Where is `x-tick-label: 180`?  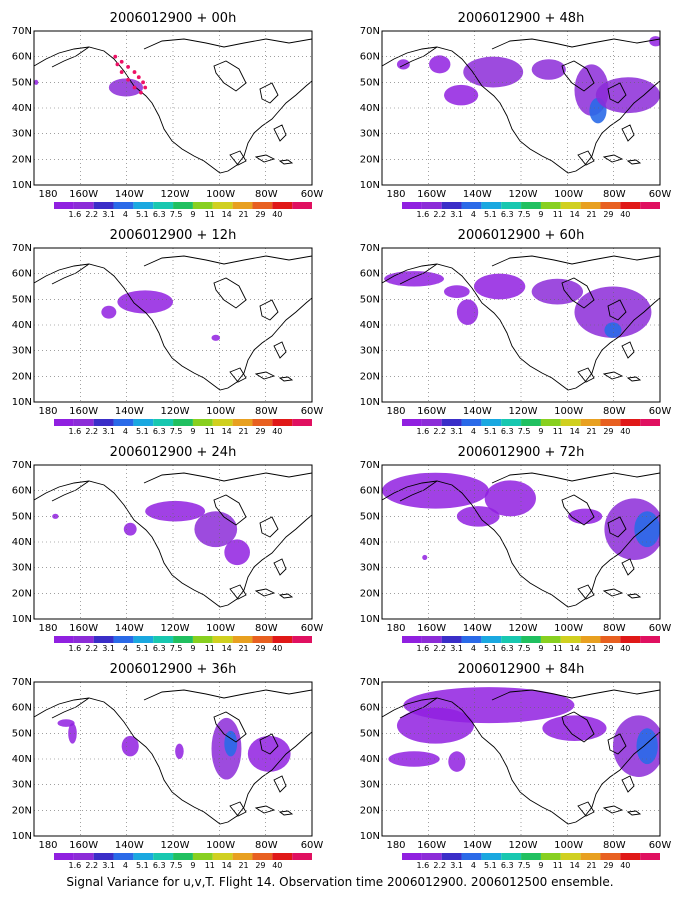 x-tick-label: 180 is located at coordinates (47, 628).